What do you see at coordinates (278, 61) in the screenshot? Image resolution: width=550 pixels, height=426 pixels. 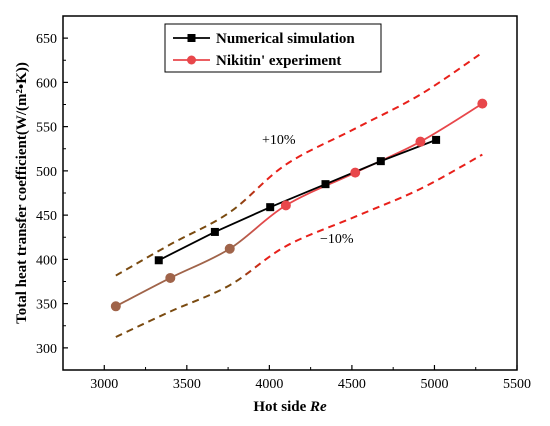 I see `legend-label-experiment: Nikitin' experiment` at bounding box center [278, 61].